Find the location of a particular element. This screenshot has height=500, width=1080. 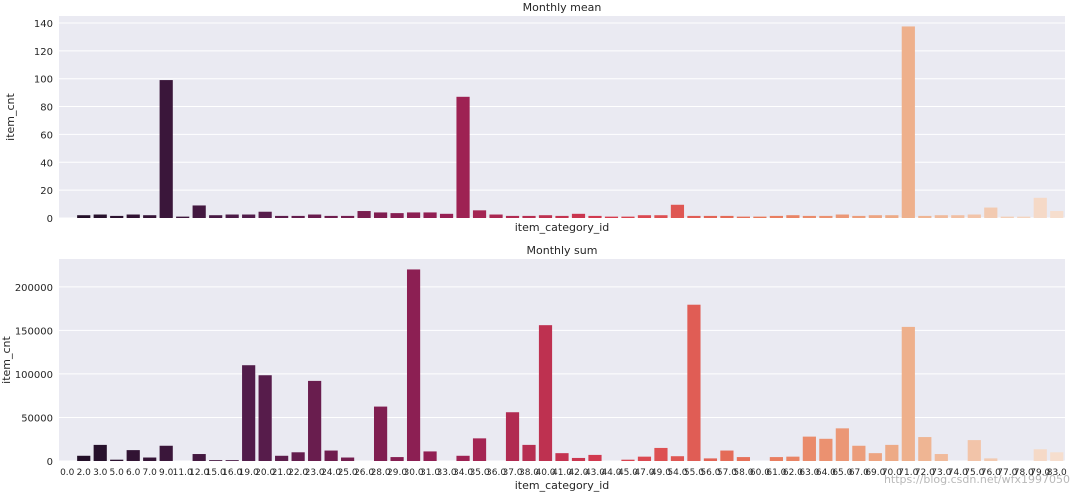

mean-title: Monthly mean is located at coordinates (562, 7).